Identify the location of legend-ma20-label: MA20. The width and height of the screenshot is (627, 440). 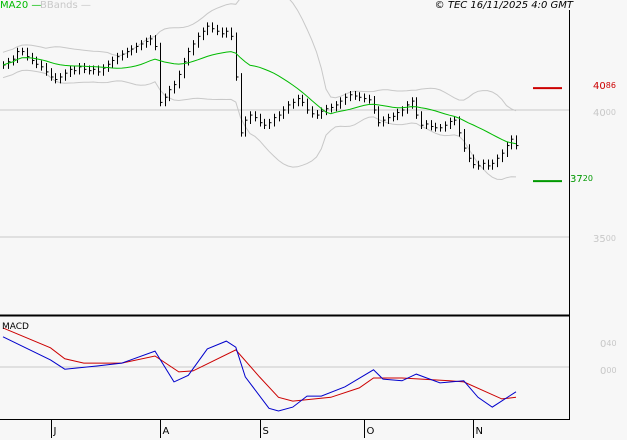
(14, 5).